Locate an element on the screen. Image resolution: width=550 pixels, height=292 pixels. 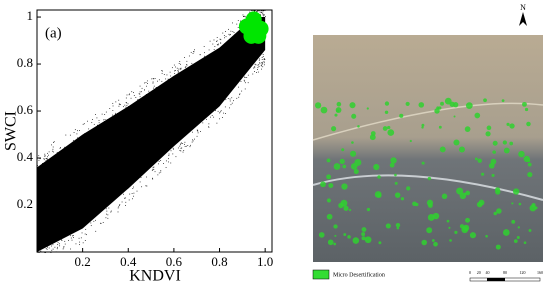
y-tick-label: 0.2 is located at coordinates (25, 203).